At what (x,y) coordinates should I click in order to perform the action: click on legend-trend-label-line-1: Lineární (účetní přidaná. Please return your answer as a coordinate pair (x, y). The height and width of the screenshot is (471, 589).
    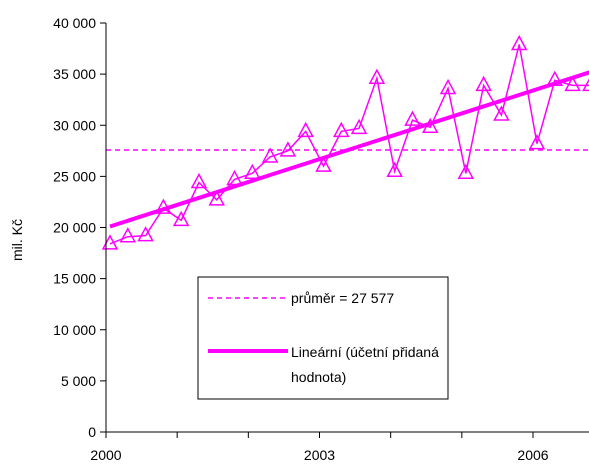
    Looking at the image, I should click on (365, 352).